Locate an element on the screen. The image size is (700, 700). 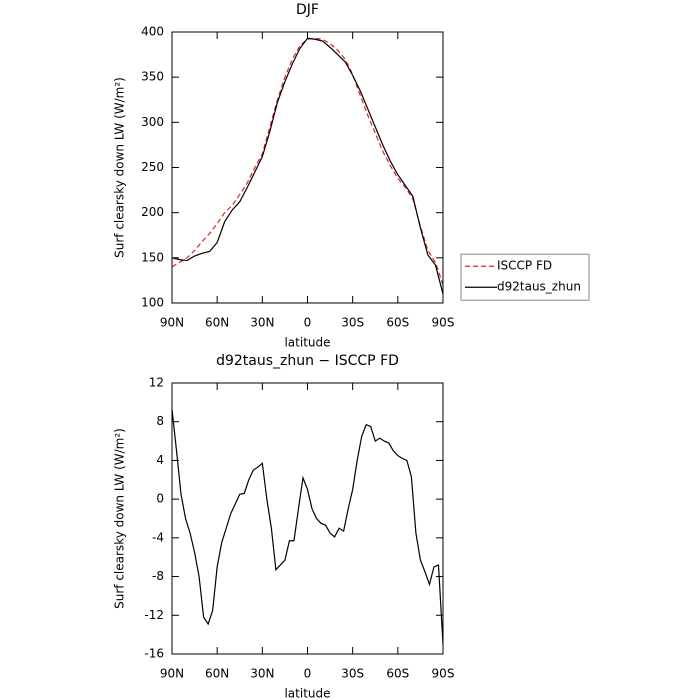
legend-box is located at coordinates (525, 277).